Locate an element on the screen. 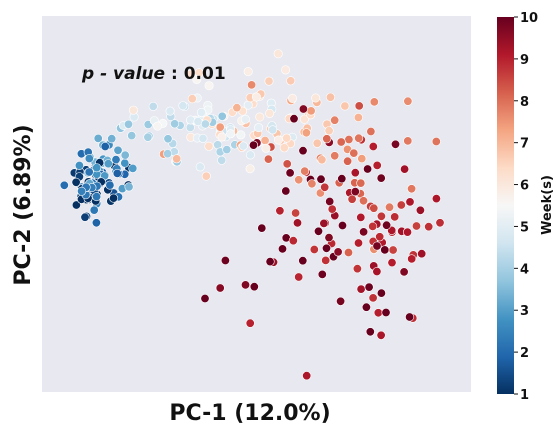 The height and width of the screenshot is (429, 557). colorbar is located at coordinates (505, 205).